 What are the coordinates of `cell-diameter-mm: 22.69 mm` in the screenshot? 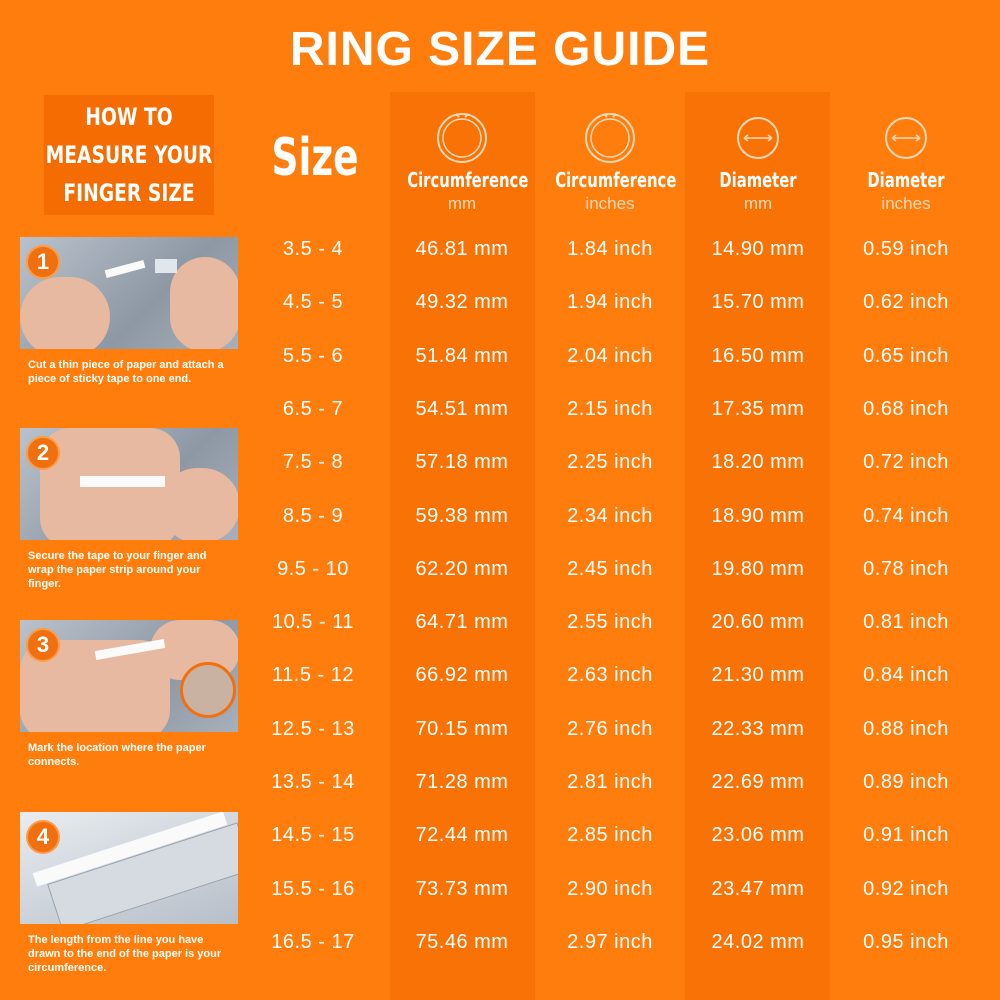 It's located at (758, 782).